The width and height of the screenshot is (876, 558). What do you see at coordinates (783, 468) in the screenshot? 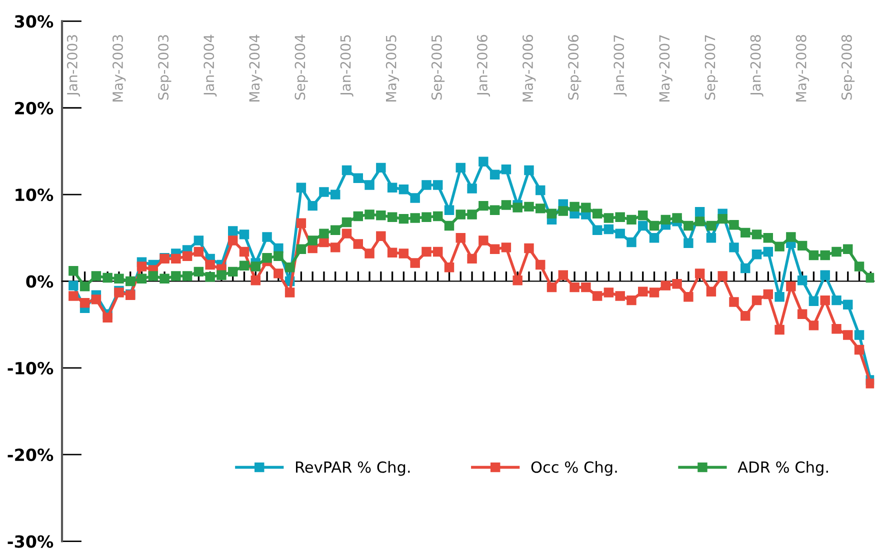
I see `legend-label: ADR % Chg.` at bounding box center [783, 468].